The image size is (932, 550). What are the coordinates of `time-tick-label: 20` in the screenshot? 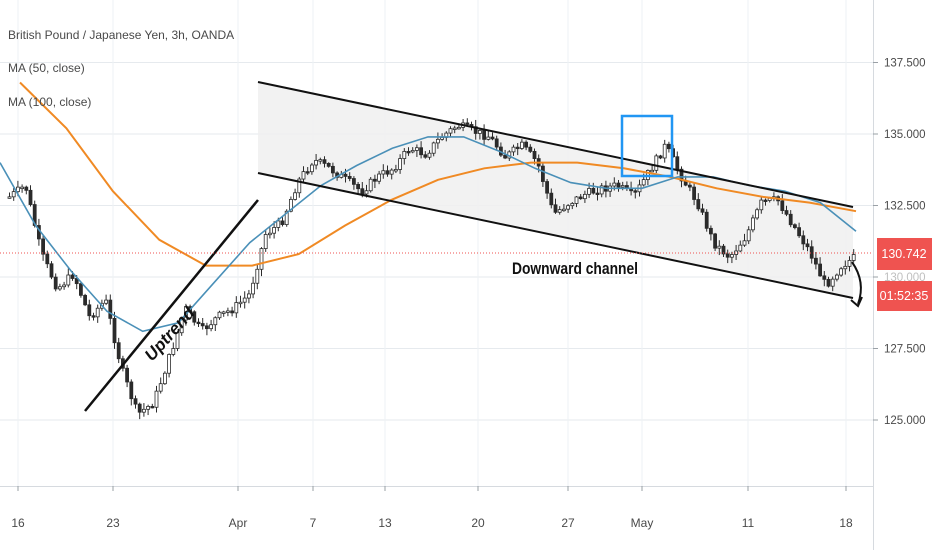 It's located at (478, 523).